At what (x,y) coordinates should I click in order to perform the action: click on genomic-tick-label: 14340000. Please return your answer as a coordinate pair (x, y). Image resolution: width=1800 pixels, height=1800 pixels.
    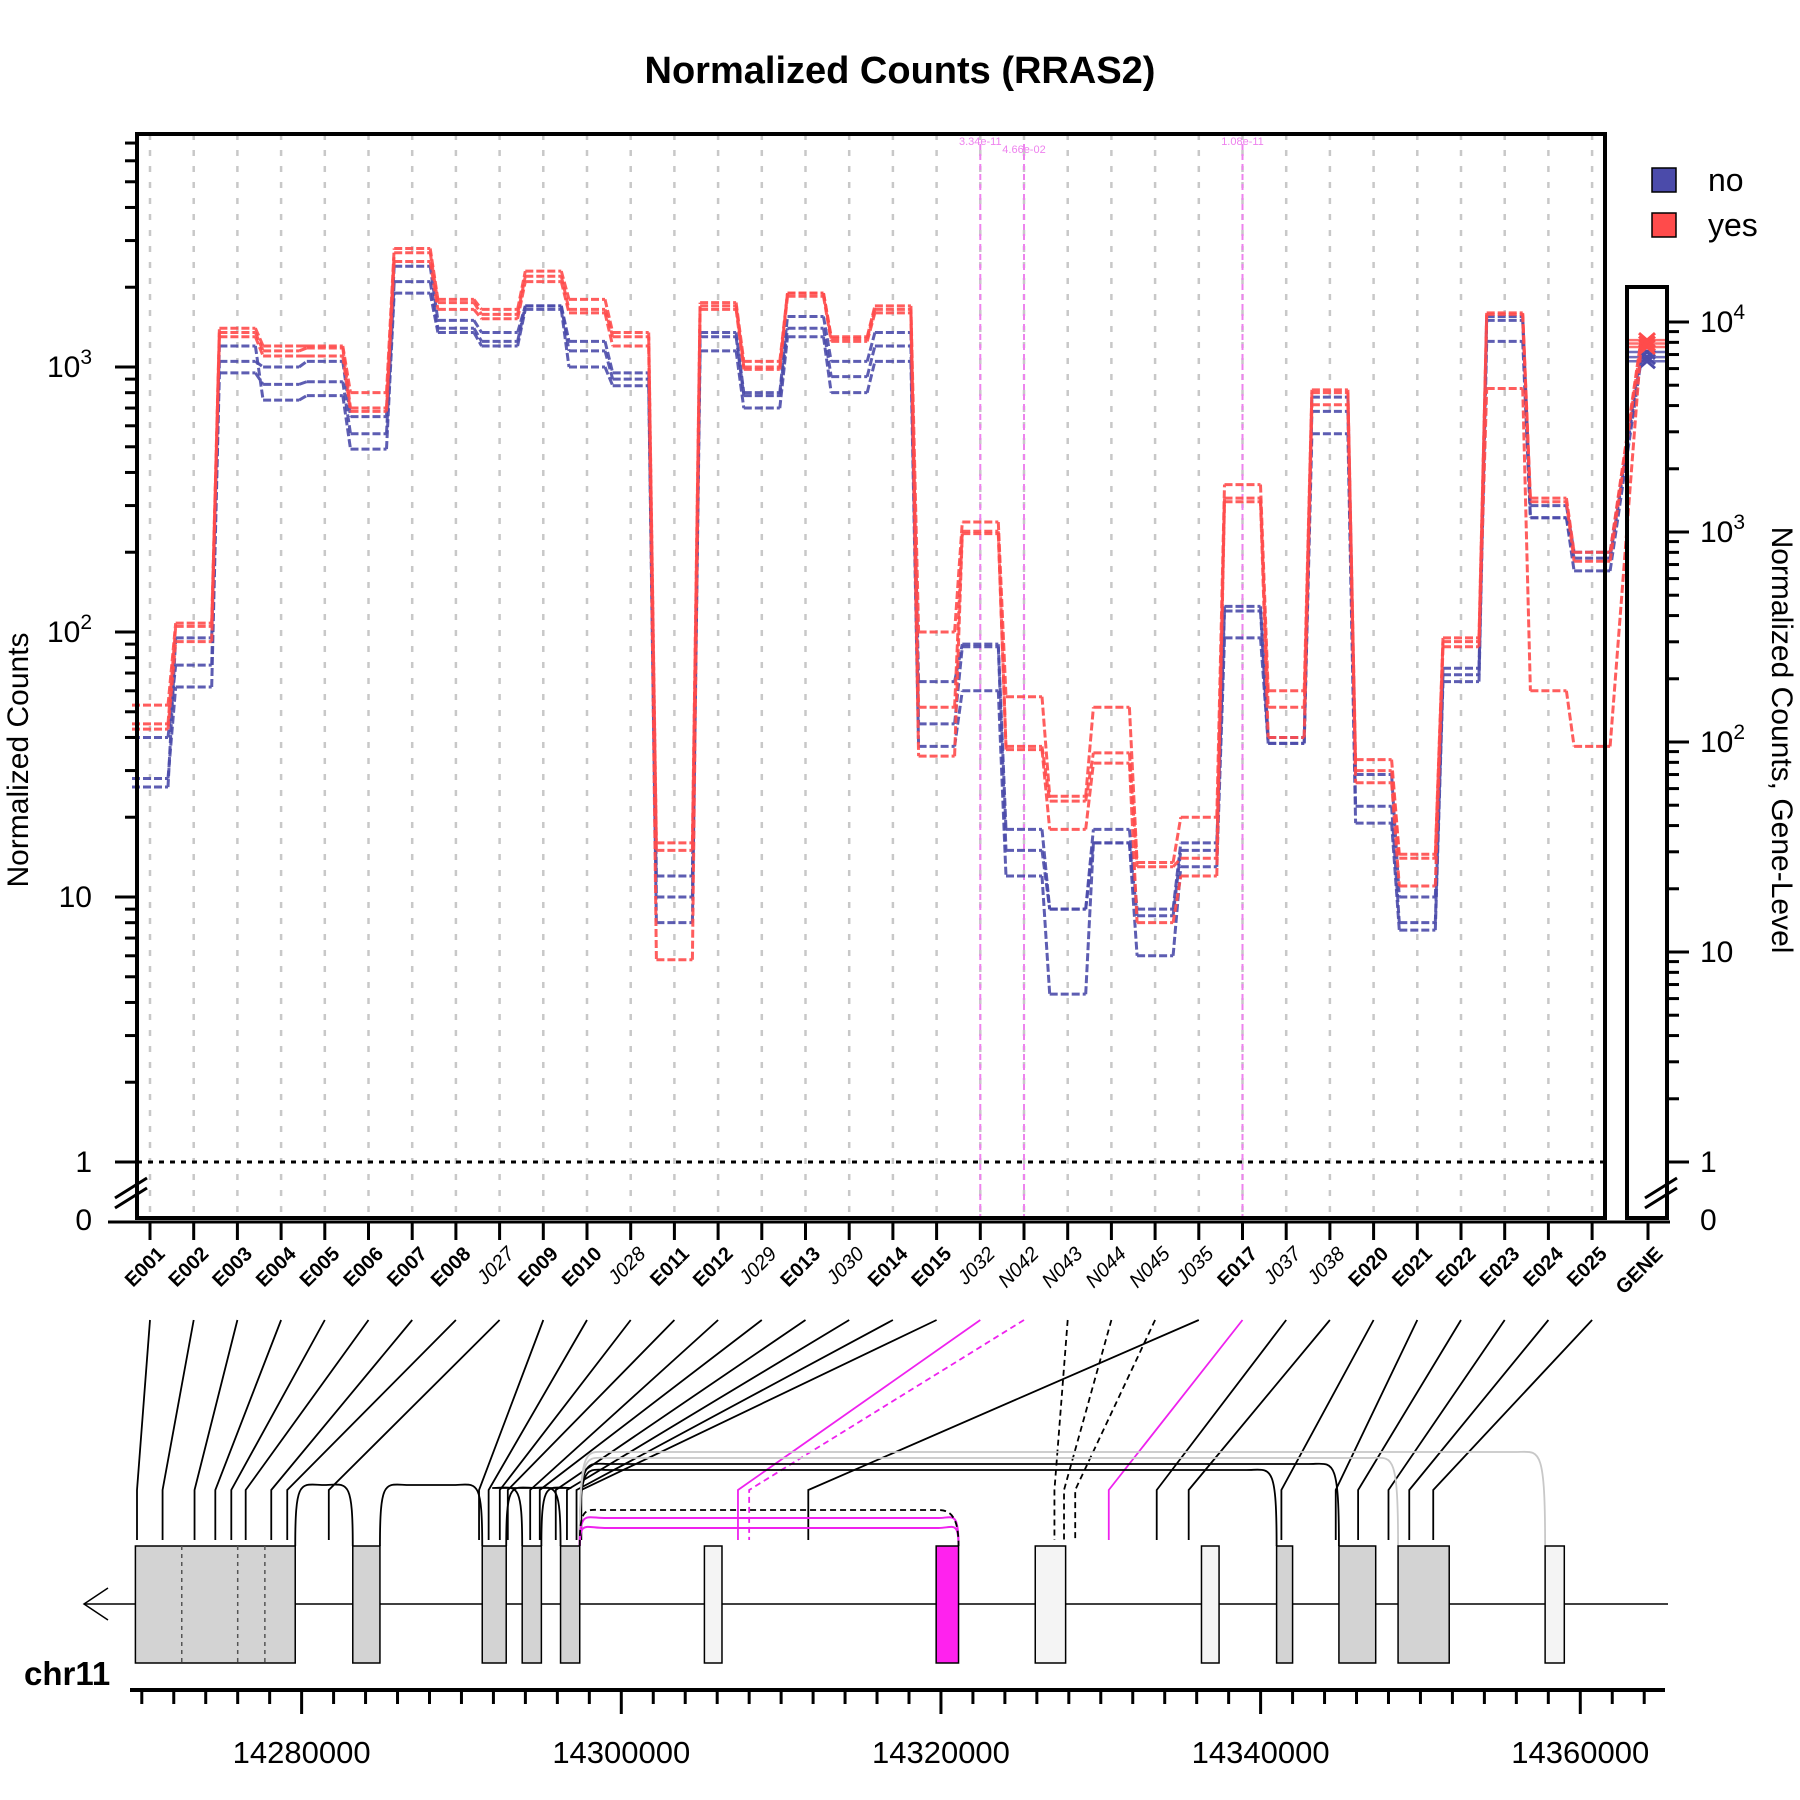
    Looking at the image, I should click on (1261, 1752).